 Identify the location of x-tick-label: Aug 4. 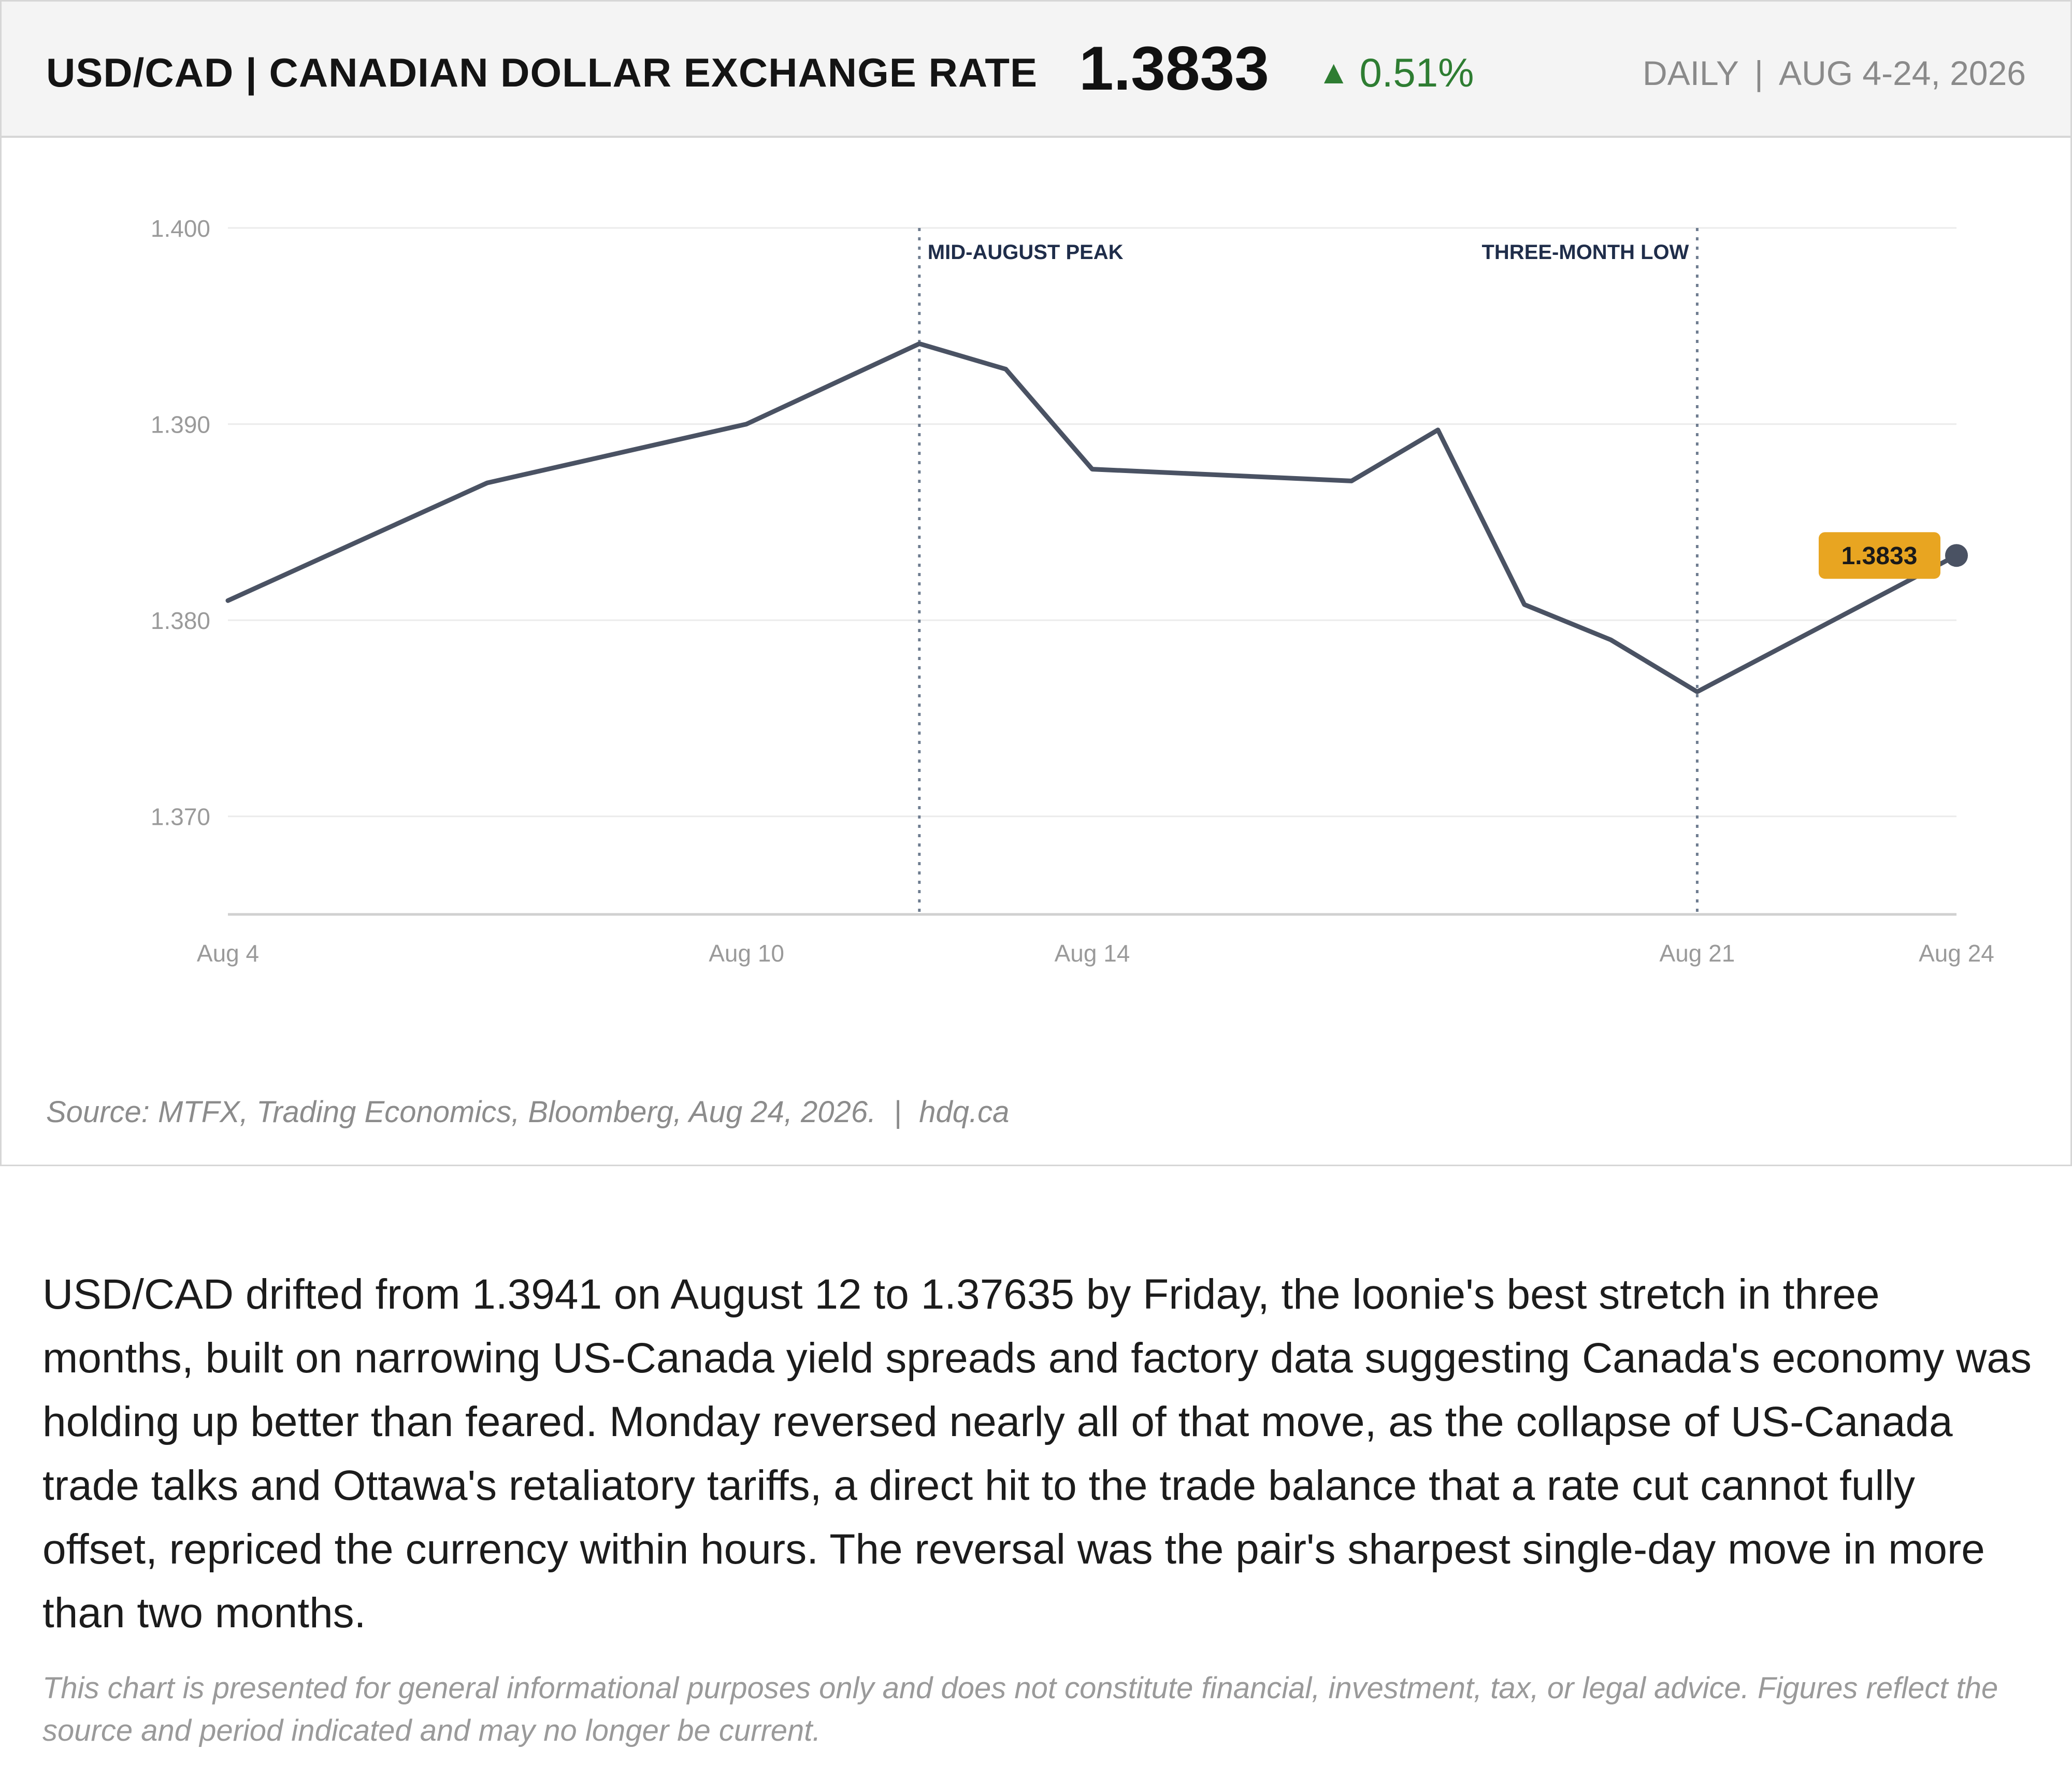
(228, 953).